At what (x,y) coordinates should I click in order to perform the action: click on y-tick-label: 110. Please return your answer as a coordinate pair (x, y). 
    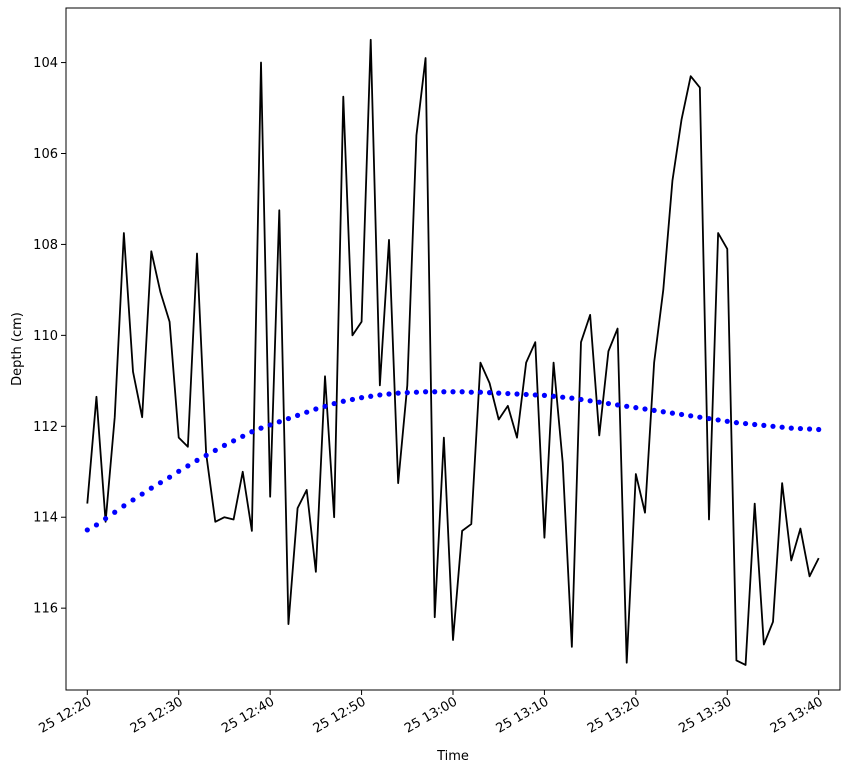
    Looking at the image, I should click on (45, 336).